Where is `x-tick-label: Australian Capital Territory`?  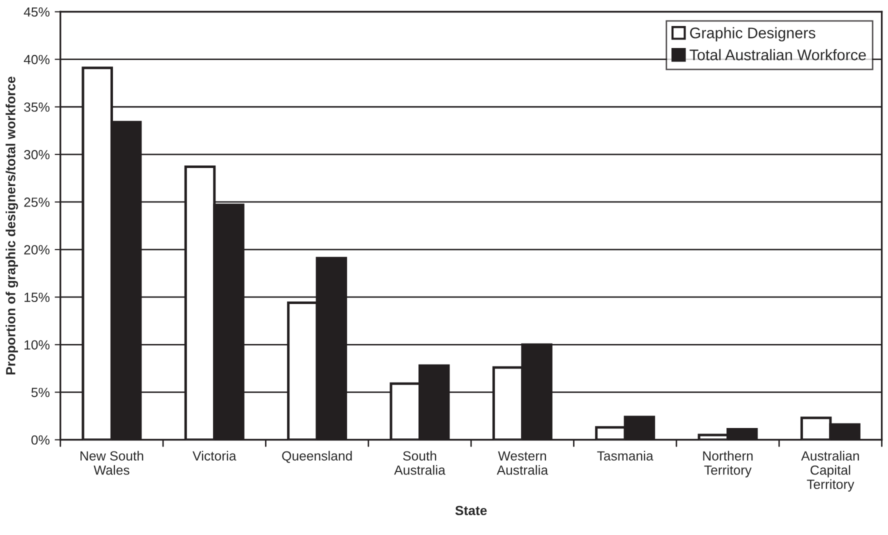 x-tick-label: Australian Capital Territory is located at coordinates (830, 471).